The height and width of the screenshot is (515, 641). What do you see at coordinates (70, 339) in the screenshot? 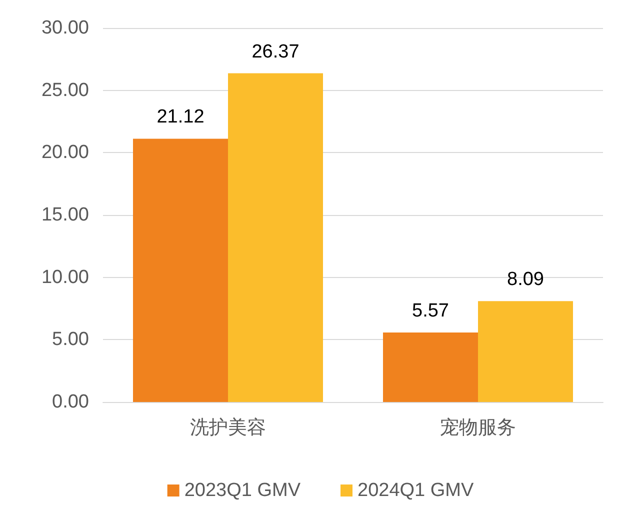
I see `y-tick-label: 5.00` at bounding box center [70, 339].